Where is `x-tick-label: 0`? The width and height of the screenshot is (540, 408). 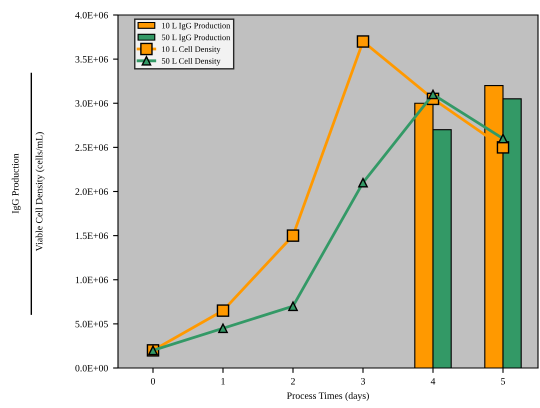
x-tick-label: 0 is located at coordinates (153, 381).